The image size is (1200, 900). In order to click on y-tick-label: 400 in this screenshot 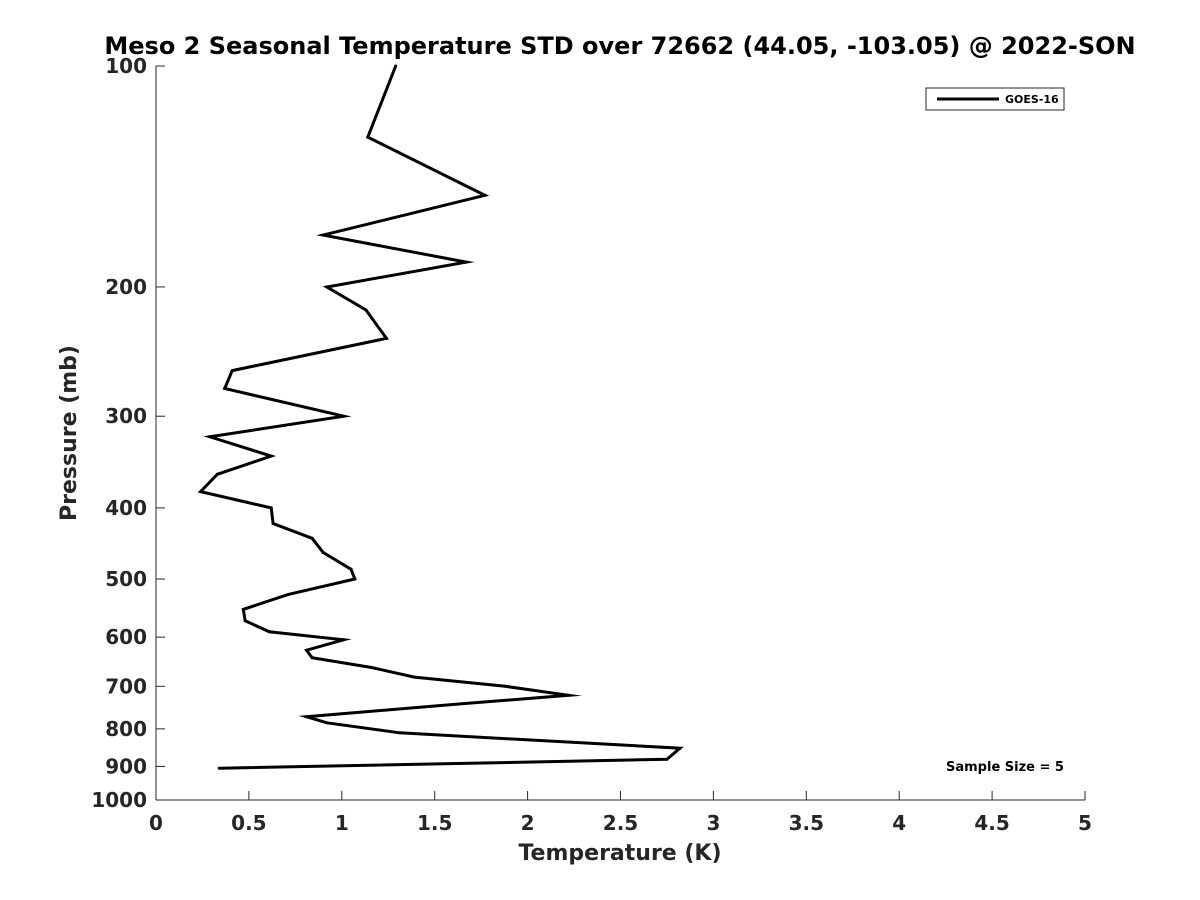, I will do `click(126, 508)`.